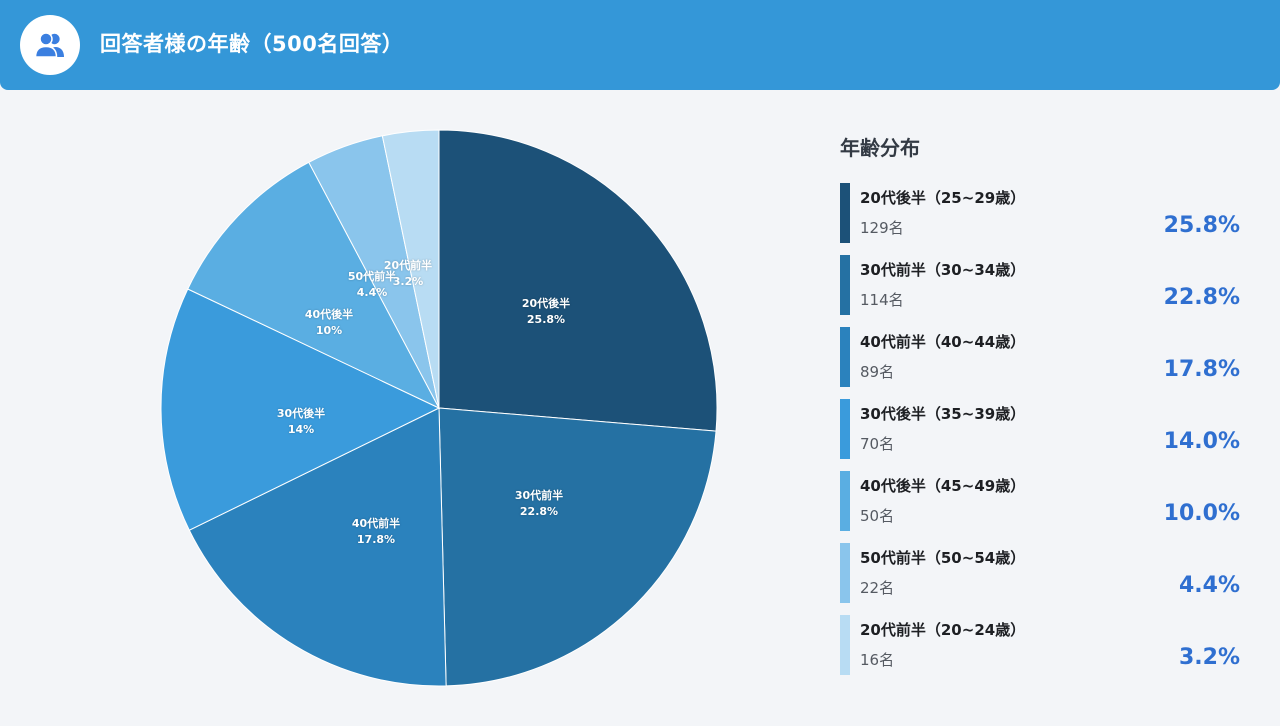  Describe the element at coordinates (877, 444) in the screenshot. I see `legend-count: 70名` at that location.